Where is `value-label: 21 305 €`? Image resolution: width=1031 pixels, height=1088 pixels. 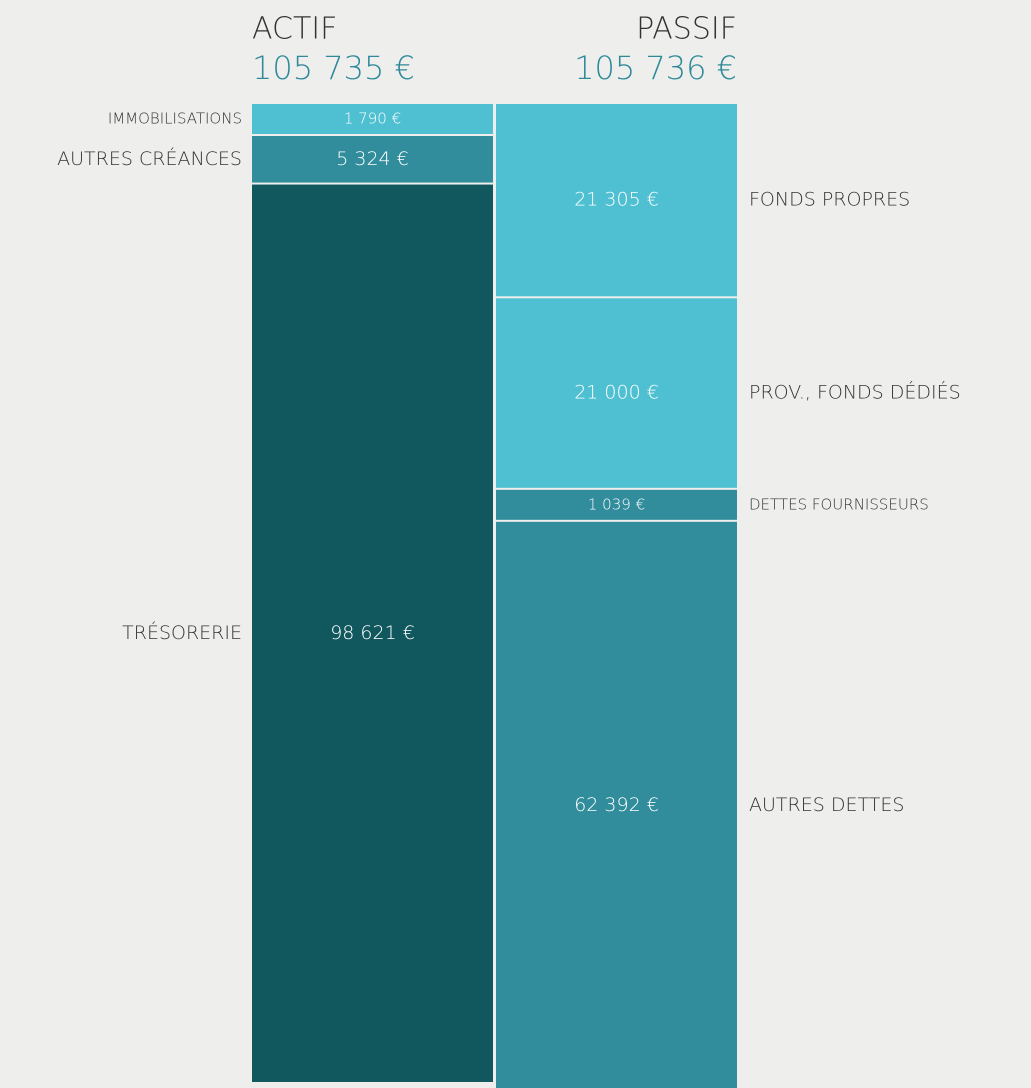 value-label: 21 305 € is located at coordinates (616, 200).